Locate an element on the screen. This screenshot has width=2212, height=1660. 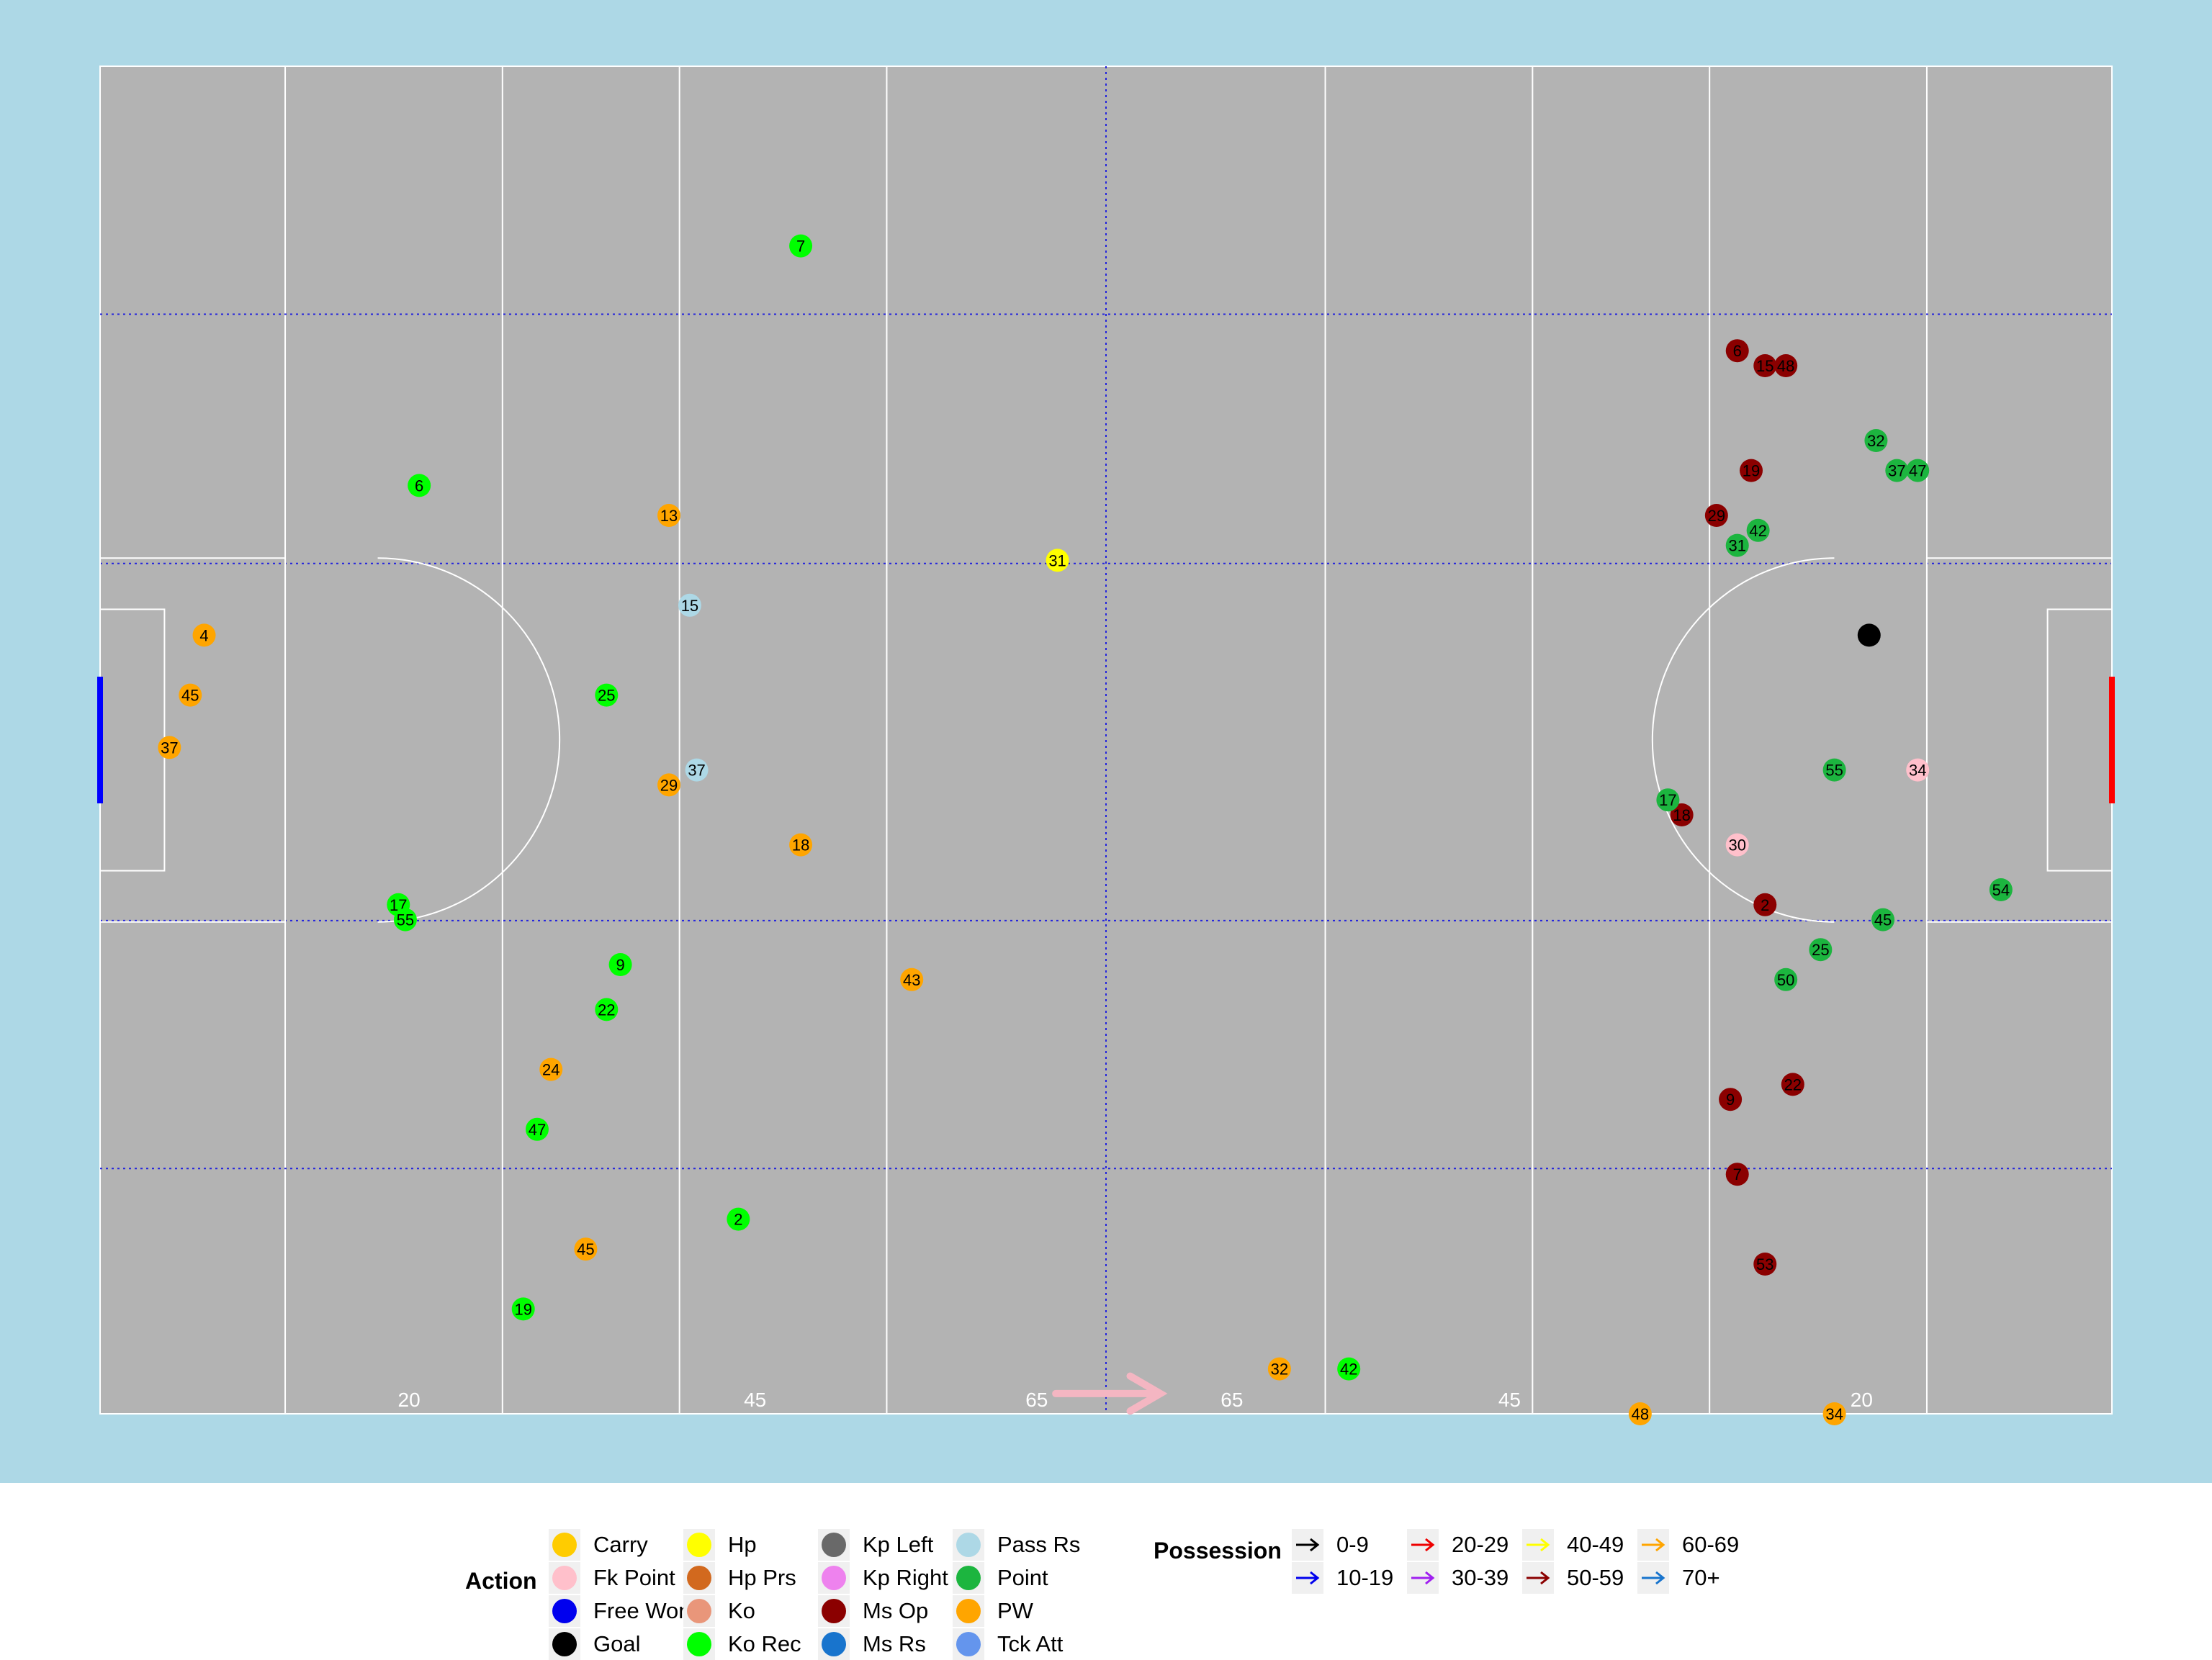
event-label: 53 is located at coordinates (1764, 1264).